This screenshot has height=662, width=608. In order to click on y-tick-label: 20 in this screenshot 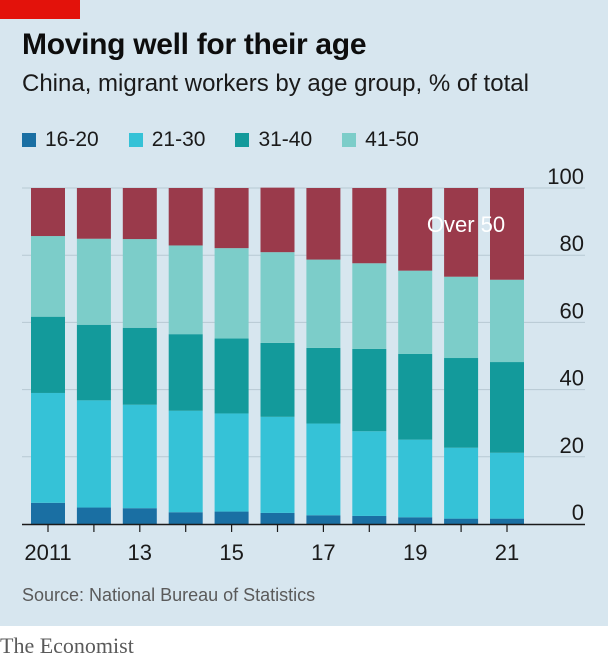, I will do `click(572, 445)`.